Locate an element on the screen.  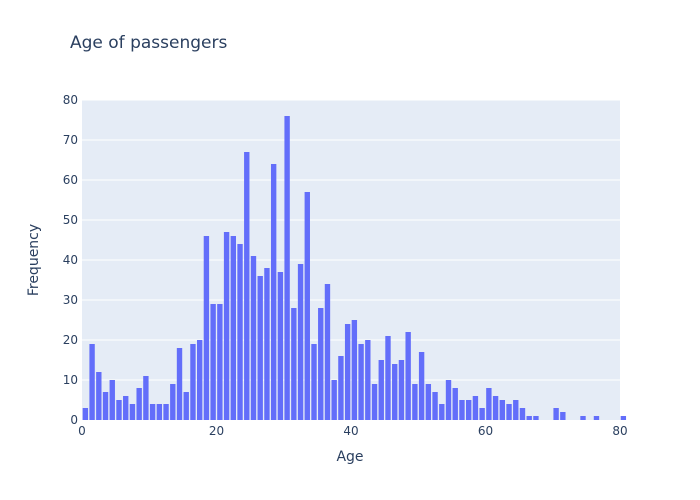
x-tick-label: 40 is located at coordinates (350, 431).